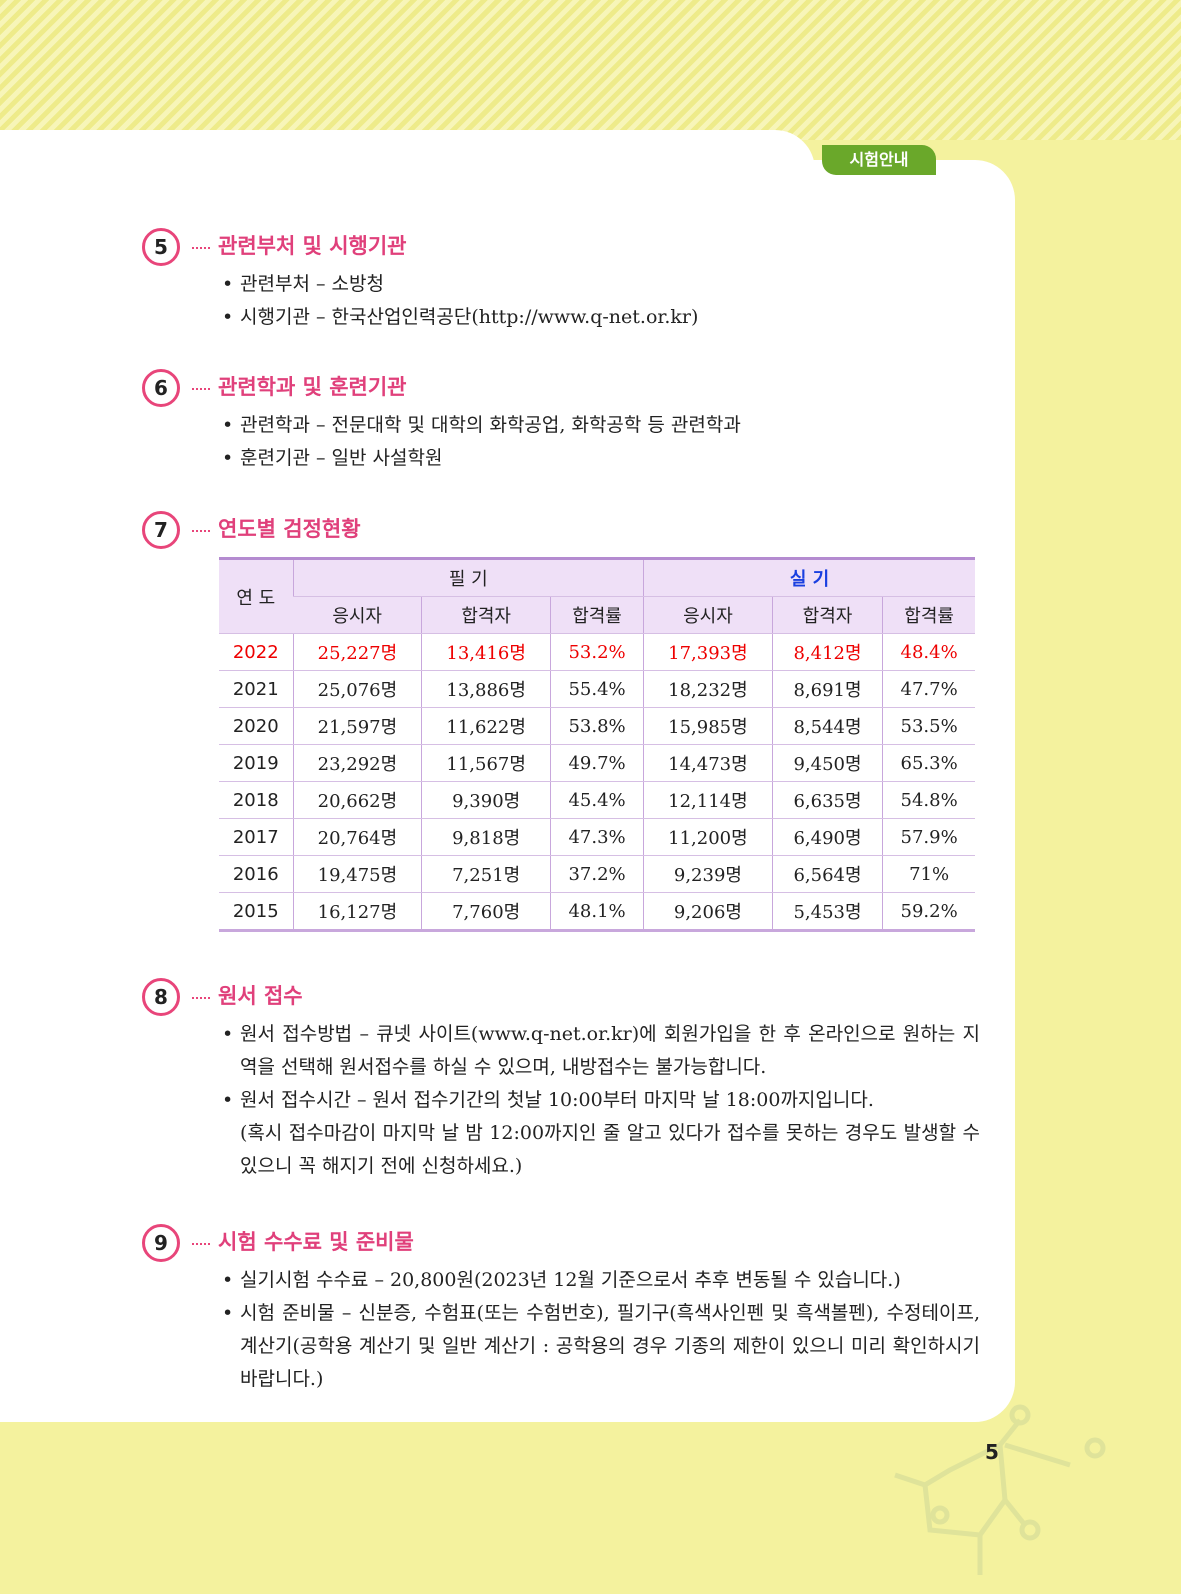 Image resolution: width=1181 pixels, height=1594 pixels. What do you see at coordinates (708, 912) in the screenshot?
I see `table-cell: 9,206명` at bounding box center [708, 912].